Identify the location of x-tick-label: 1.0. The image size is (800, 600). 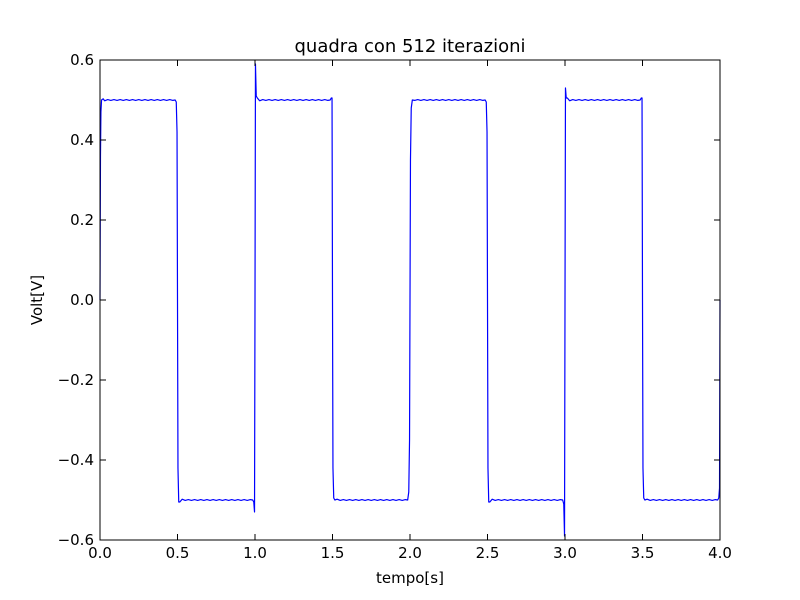
(255, 553).